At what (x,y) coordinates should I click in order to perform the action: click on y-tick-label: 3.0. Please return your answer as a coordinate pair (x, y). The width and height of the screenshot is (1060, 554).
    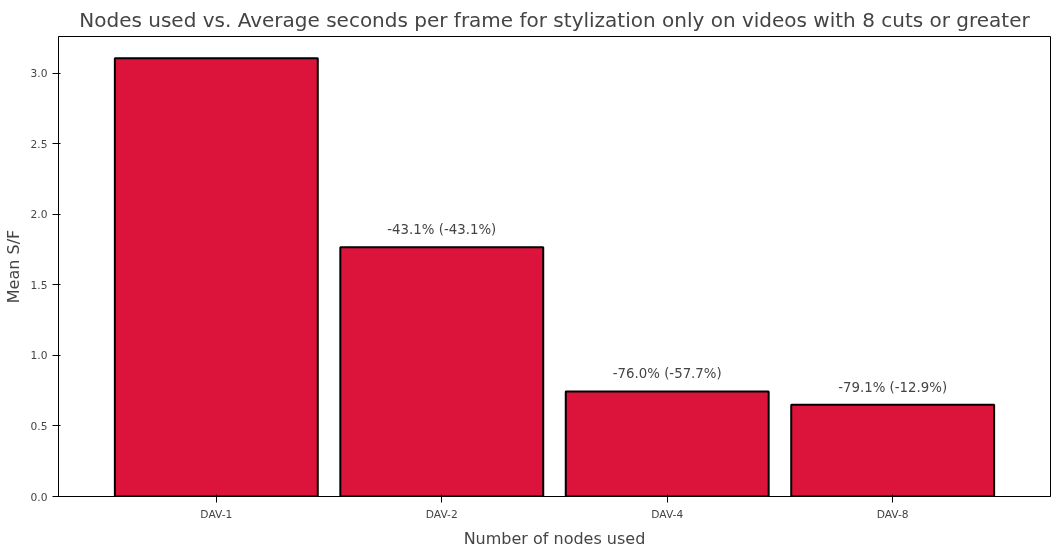
    Looking at the image, I should click on (39, 74).